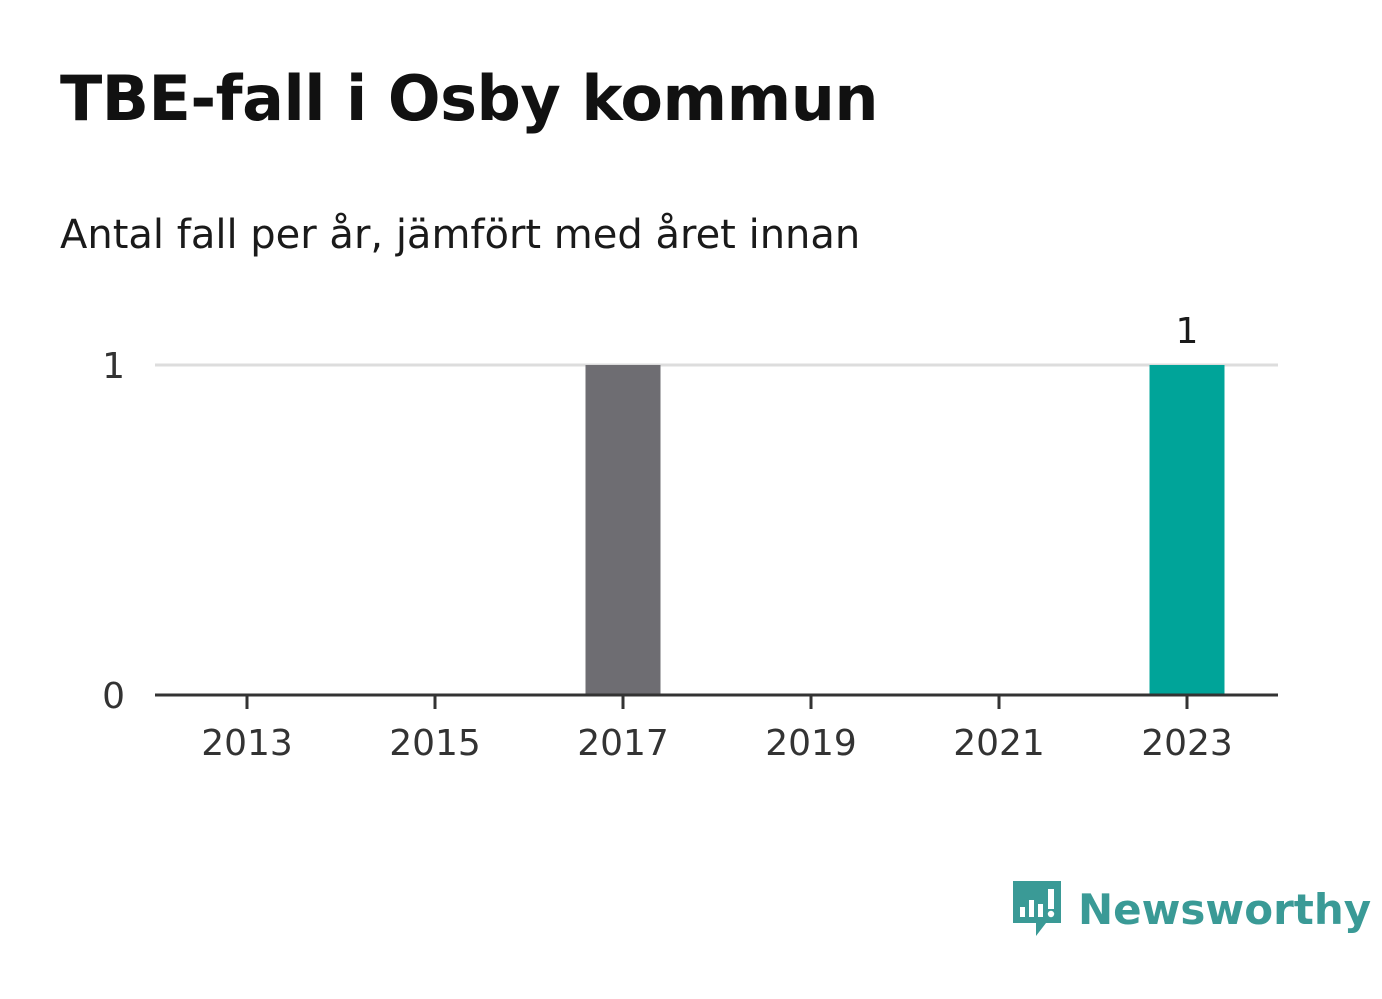 The height and width of the screenshot is (999, 1382). I want to click on x-tick-label-2023: 2023, so click(1187, 743).